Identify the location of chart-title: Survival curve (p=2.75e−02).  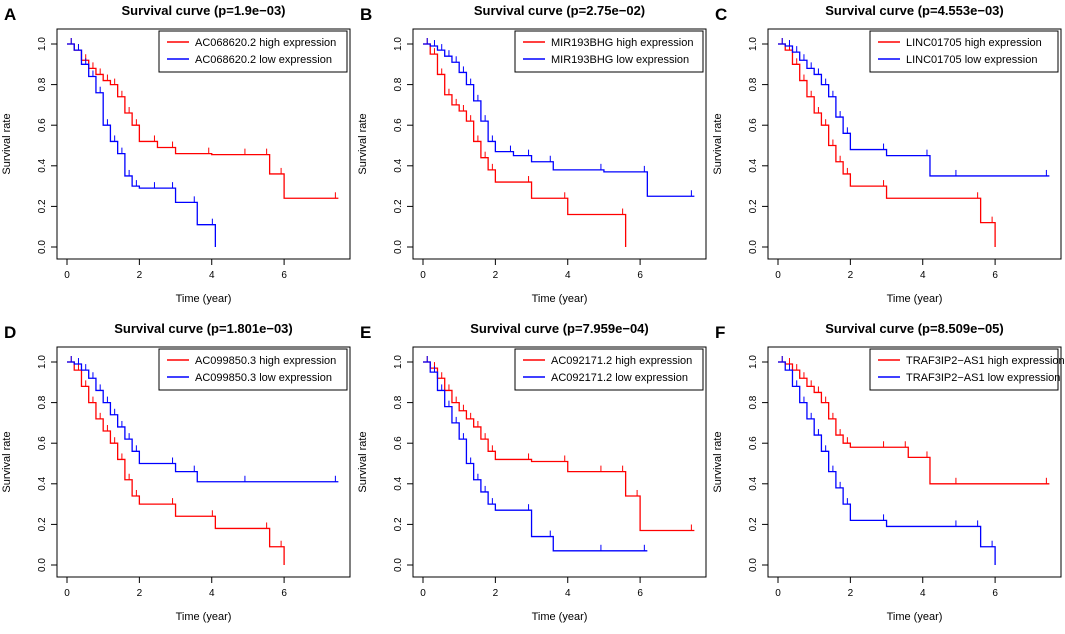
(559, 10).